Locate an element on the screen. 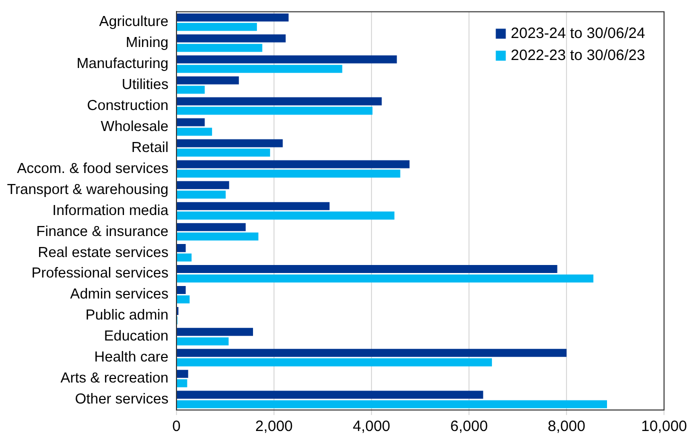 The width and height of the screenshot is (690, 441). y-tick-label: Transport & warehousing is located at coordinates (87, 190).